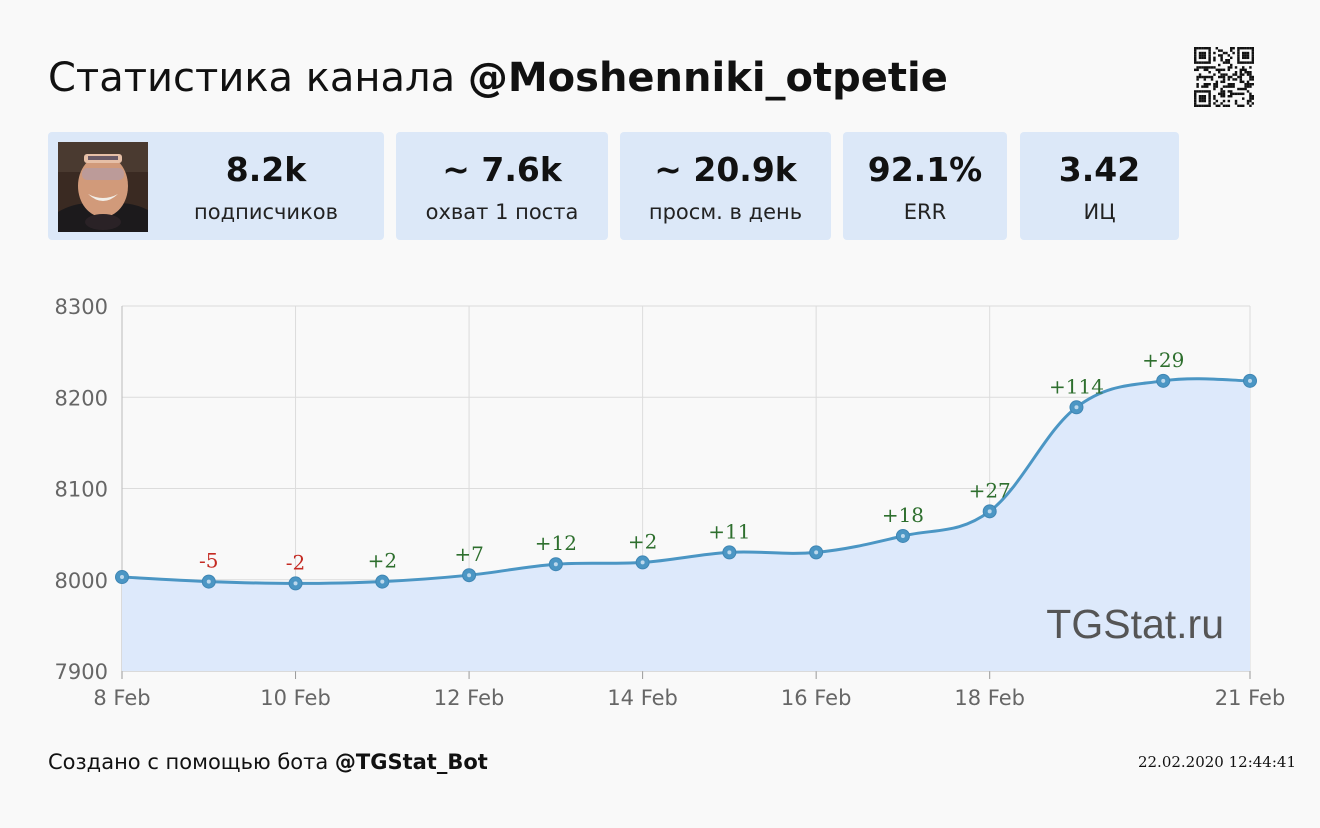 The height and width of the screenshot is (828, 1320). I want to click on y-tick-label: 8300, so click(81, 307).